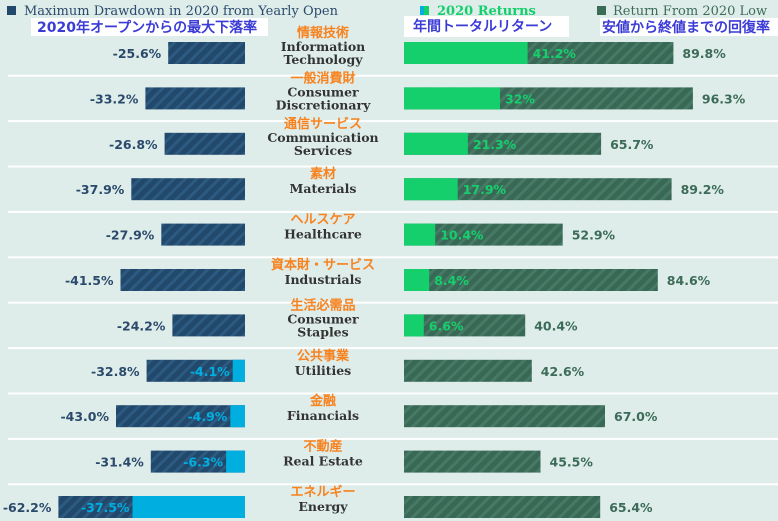 This screenshot has height=521, width=778. Describe the element at coordinates (141, 325) in the screenshot. I see `drawdown-value-label: -24.2%` at that location.